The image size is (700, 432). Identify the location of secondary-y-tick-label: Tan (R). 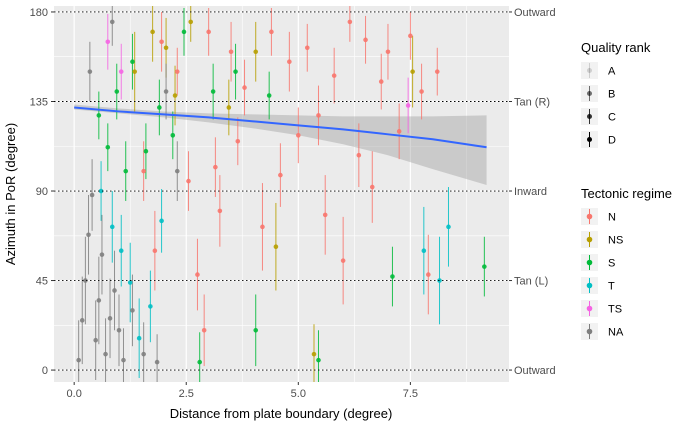
(532, 102).